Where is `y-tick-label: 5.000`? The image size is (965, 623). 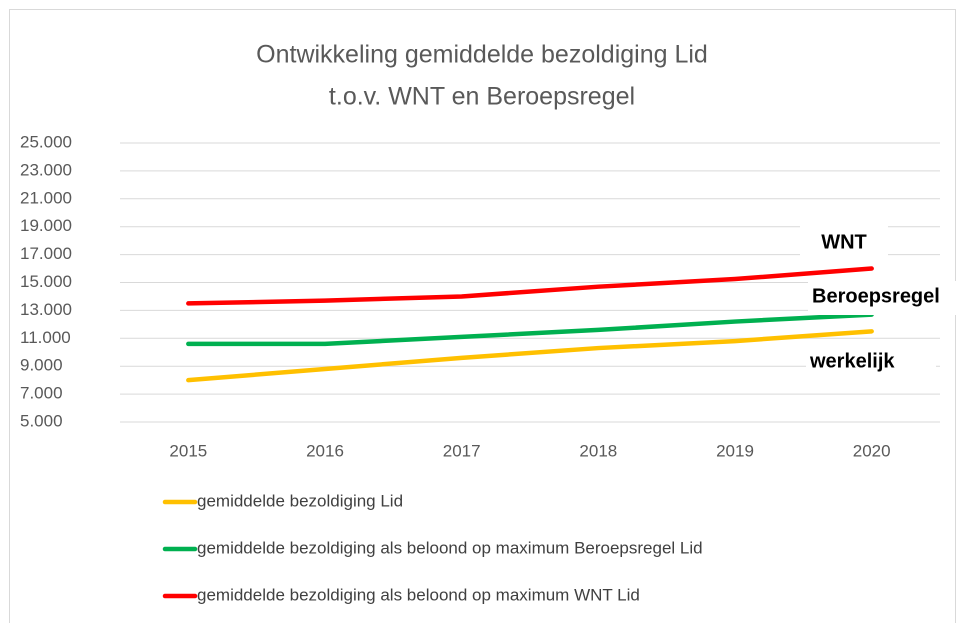
y-tick-label: 5.000 is located at coordinates (41, 420).